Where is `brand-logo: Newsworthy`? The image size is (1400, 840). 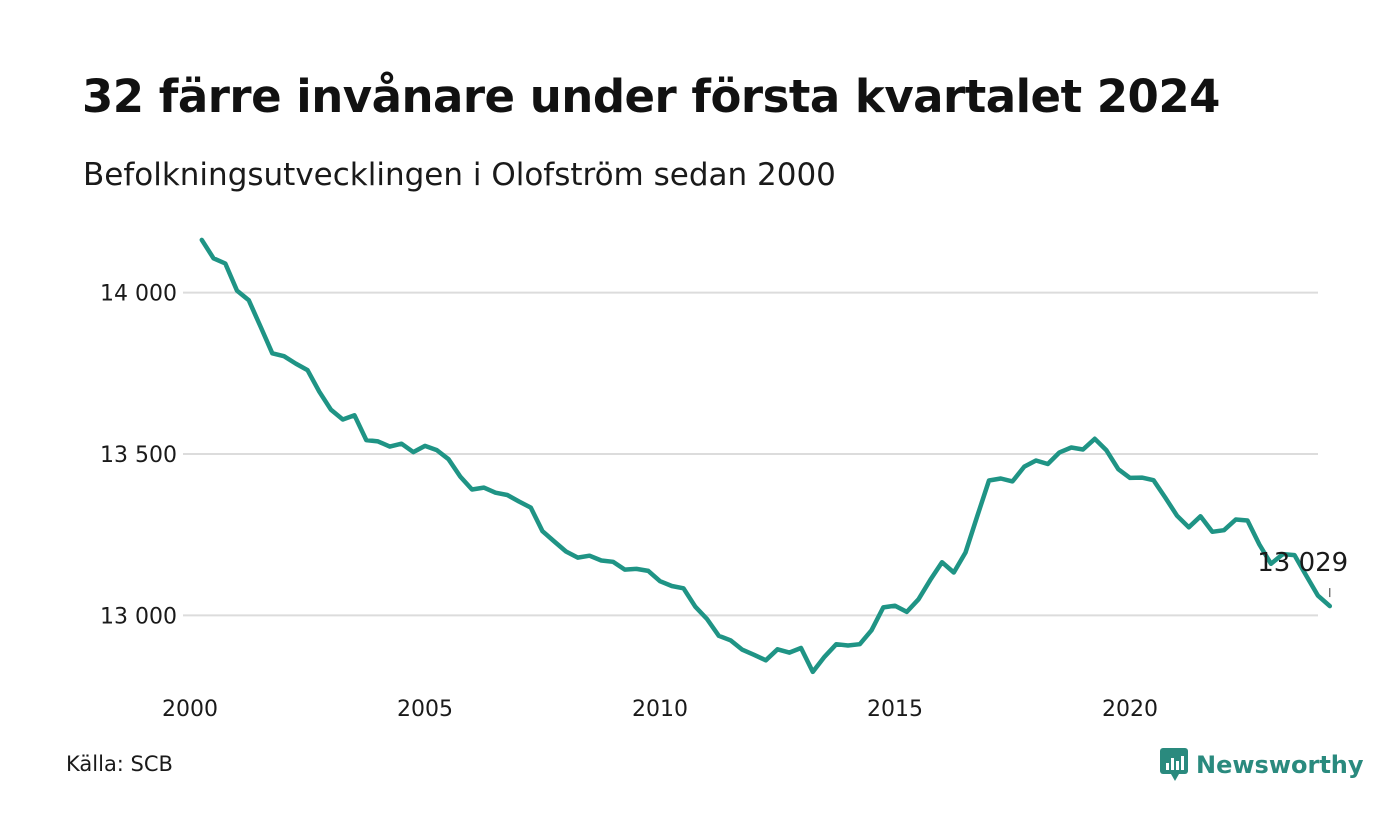 brand-logo: Newsworthy is located at coordinates (1262, 765).